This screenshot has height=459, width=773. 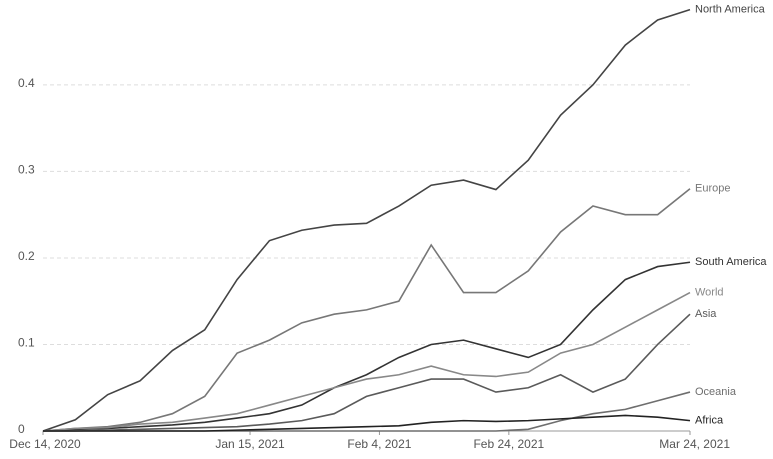 I want to click on series-label: North America, so click(x=730, y=10).